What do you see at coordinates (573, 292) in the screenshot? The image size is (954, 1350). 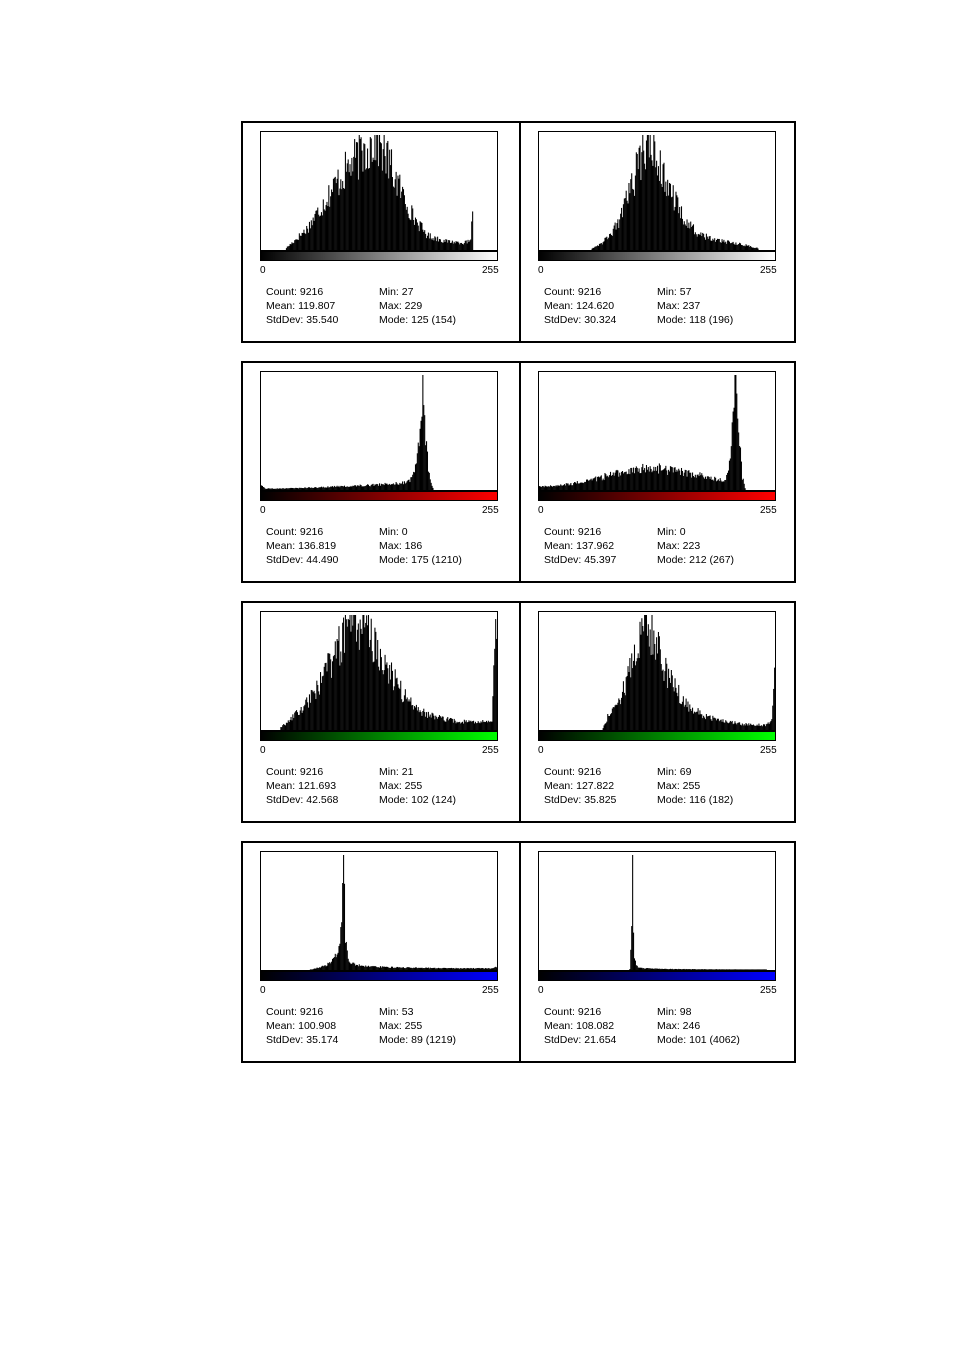 I see `stat-count: Count: 9216` at bounding box center [573, 292].